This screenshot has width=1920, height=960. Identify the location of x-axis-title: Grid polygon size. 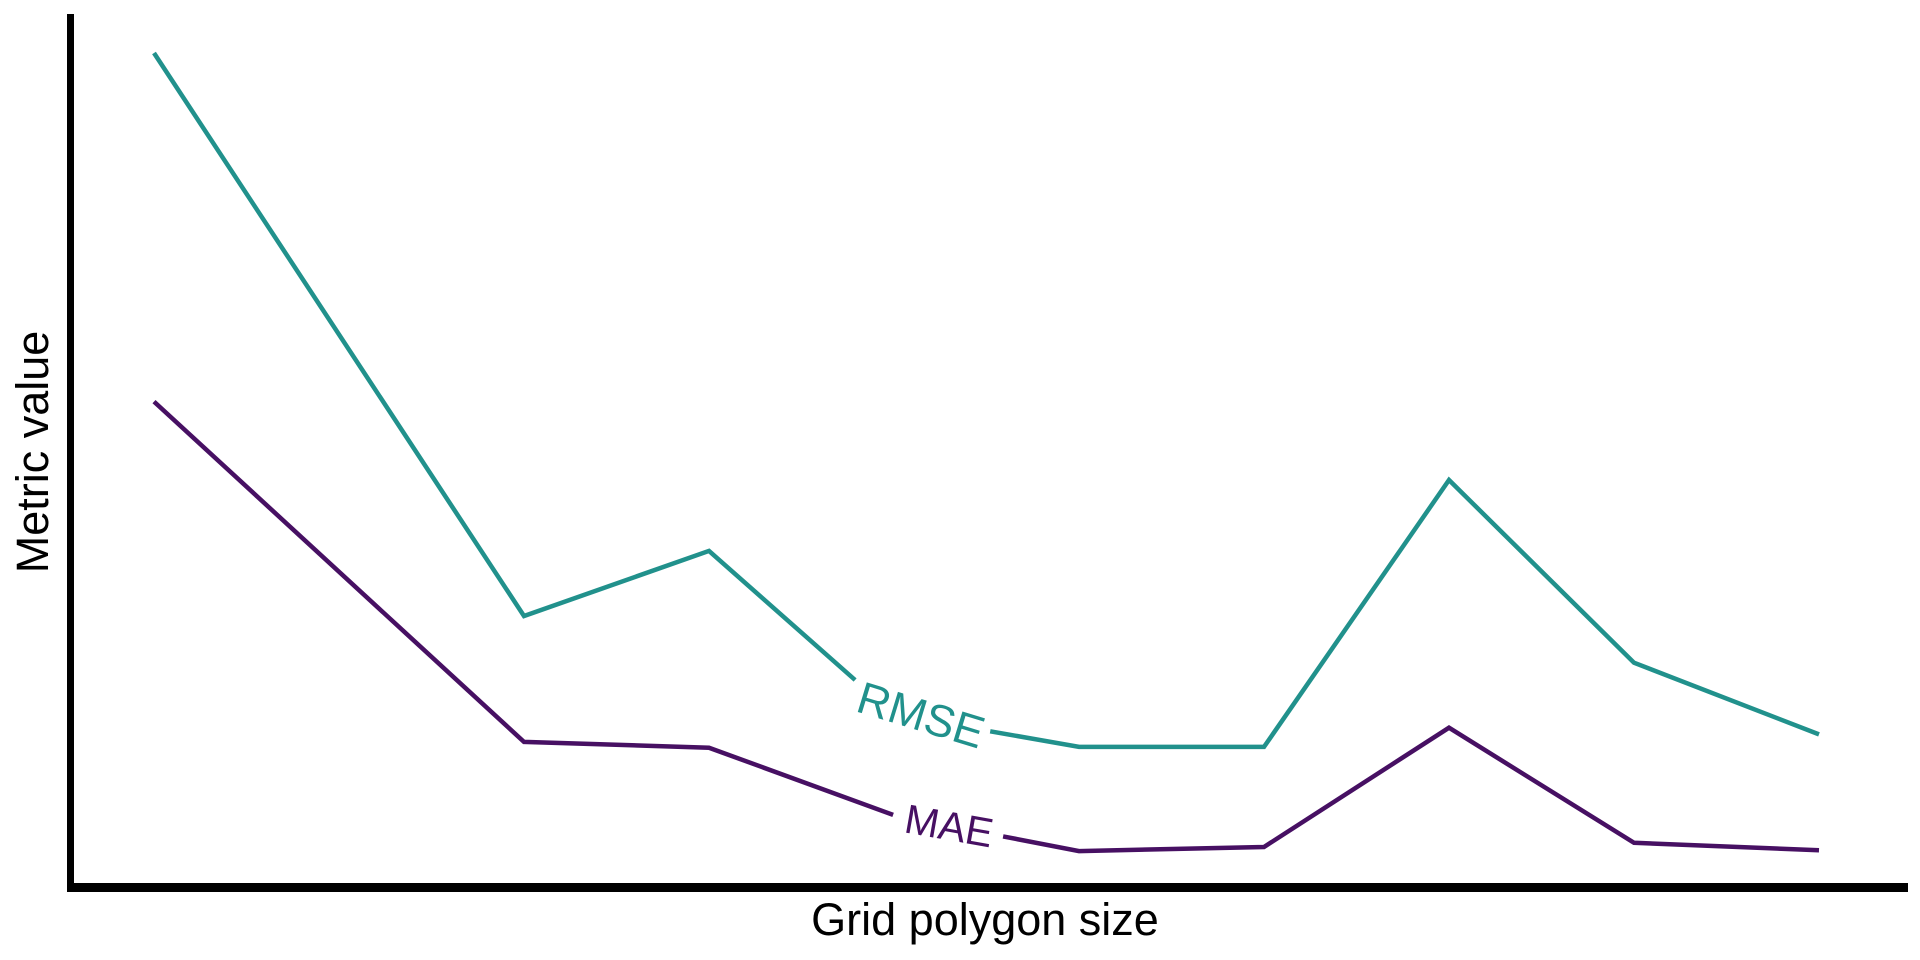
(985, 919).